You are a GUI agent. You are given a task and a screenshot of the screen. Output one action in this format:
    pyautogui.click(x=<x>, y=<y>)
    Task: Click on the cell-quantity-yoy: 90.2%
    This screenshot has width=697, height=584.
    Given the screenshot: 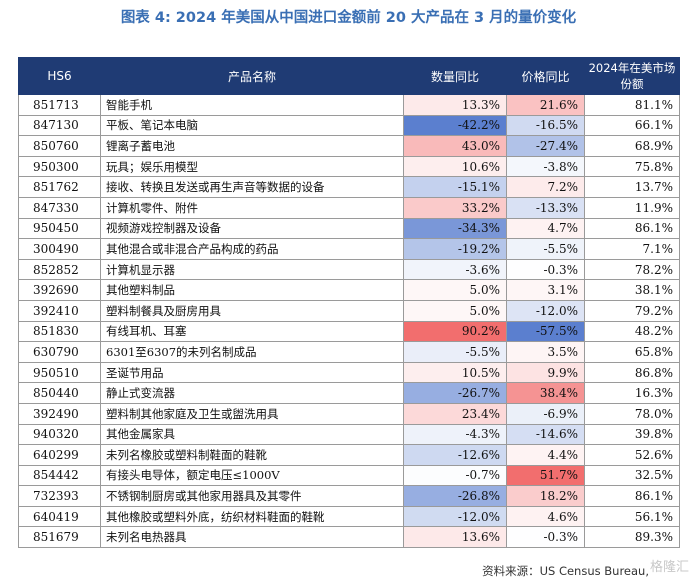 What is the action you would take?
    pyautogui.click(x=455, y=331)
    